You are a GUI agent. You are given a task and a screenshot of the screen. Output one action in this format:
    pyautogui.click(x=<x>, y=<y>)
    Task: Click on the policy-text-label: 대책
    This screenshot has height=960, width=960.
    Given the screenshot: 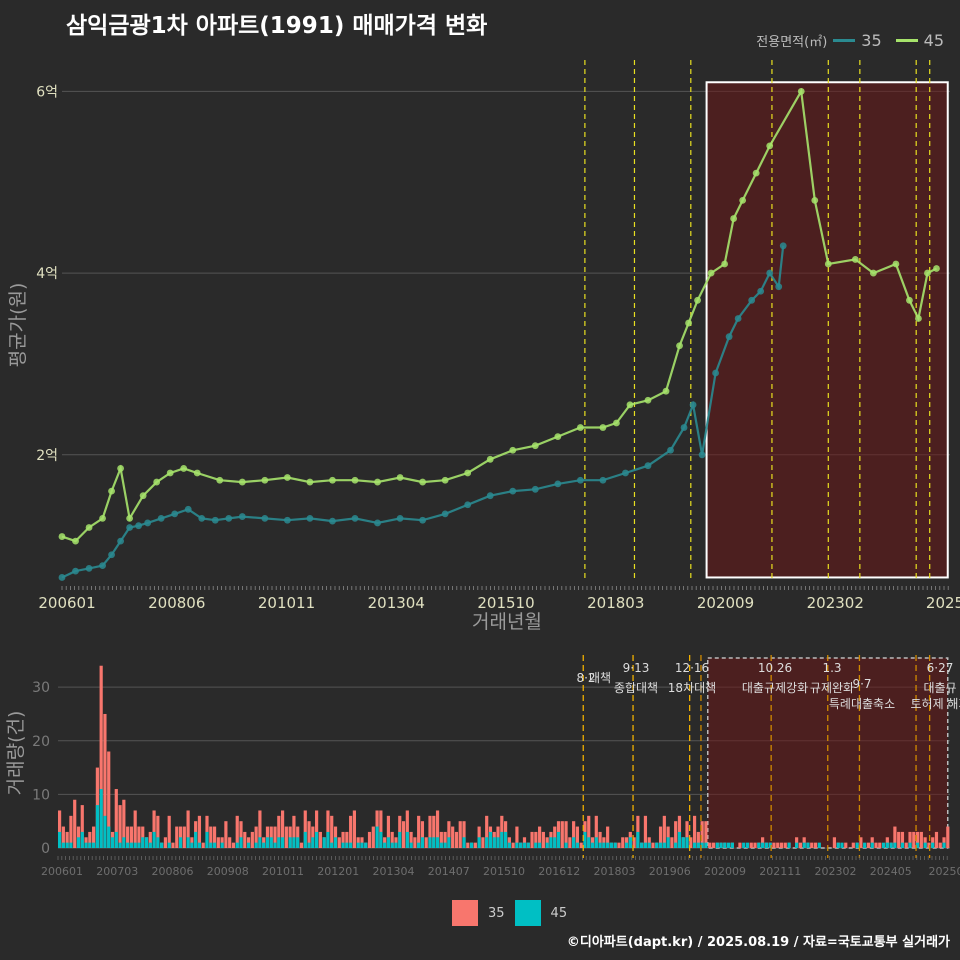 What is the action you would take?
    pyautogui.click(x=600, y=677)
    